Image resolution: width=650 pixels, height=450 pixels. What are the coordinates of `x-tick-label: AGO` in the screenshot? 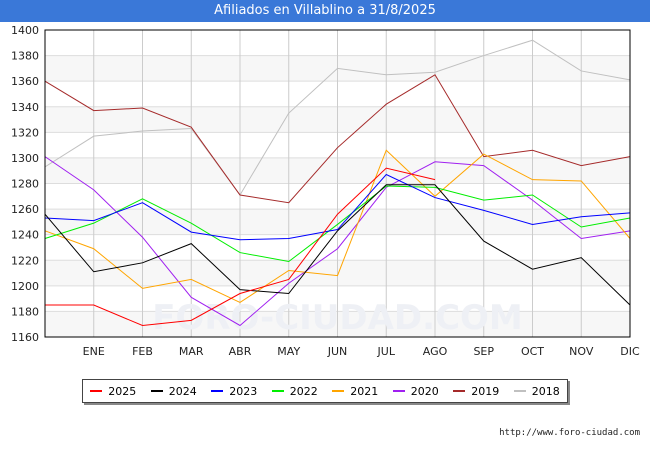 It's located at (435, 351).